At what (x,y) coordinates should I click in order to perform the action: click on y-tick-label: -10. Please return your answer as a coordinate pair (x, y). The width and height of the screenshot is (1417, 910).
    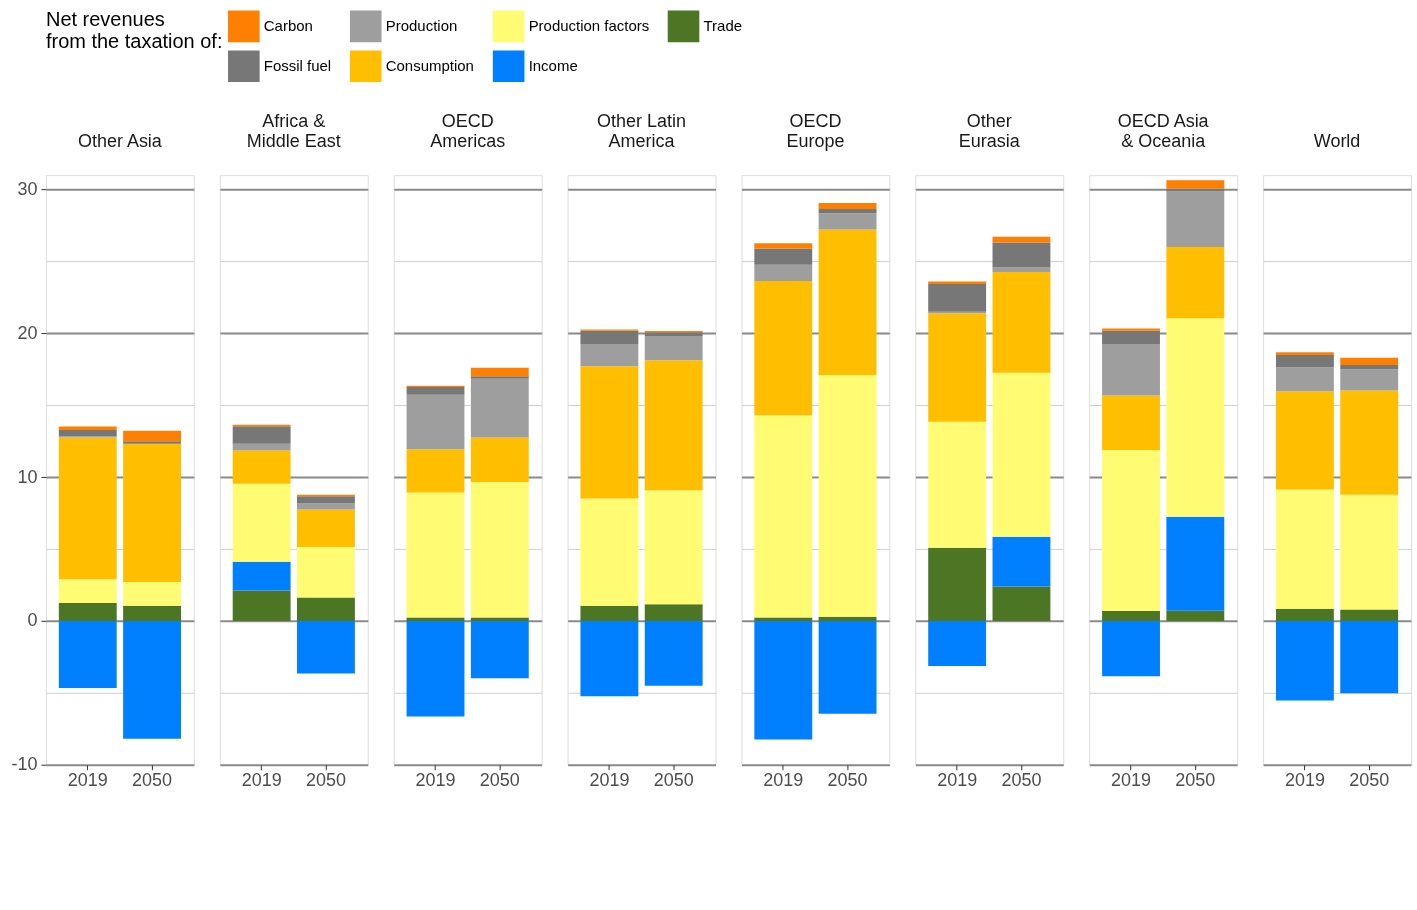
    Looking at the image, I should click on (24, 764).